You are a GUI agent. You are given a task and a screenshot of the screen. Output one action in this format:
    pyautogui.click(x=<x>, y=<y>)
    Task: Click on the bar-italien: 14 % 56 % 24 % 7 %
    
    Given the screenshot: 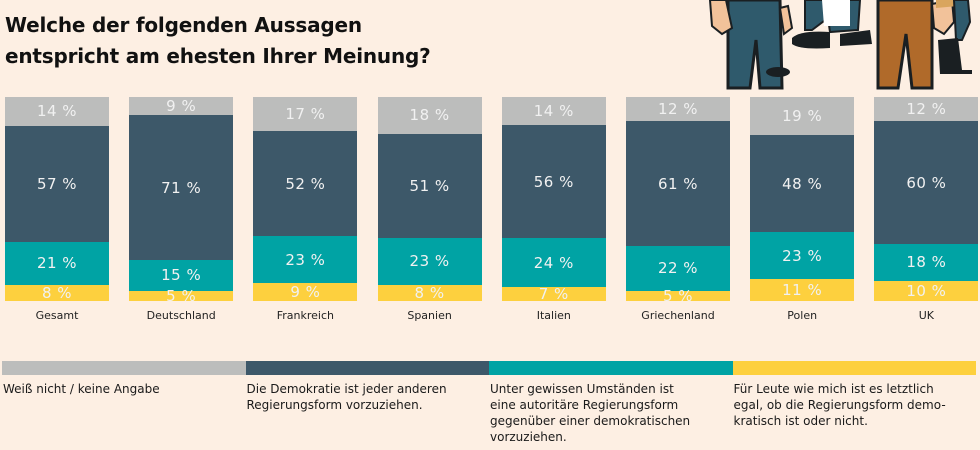 What is the action you would take?
    pyautogui.click(x=553, y=200)
    